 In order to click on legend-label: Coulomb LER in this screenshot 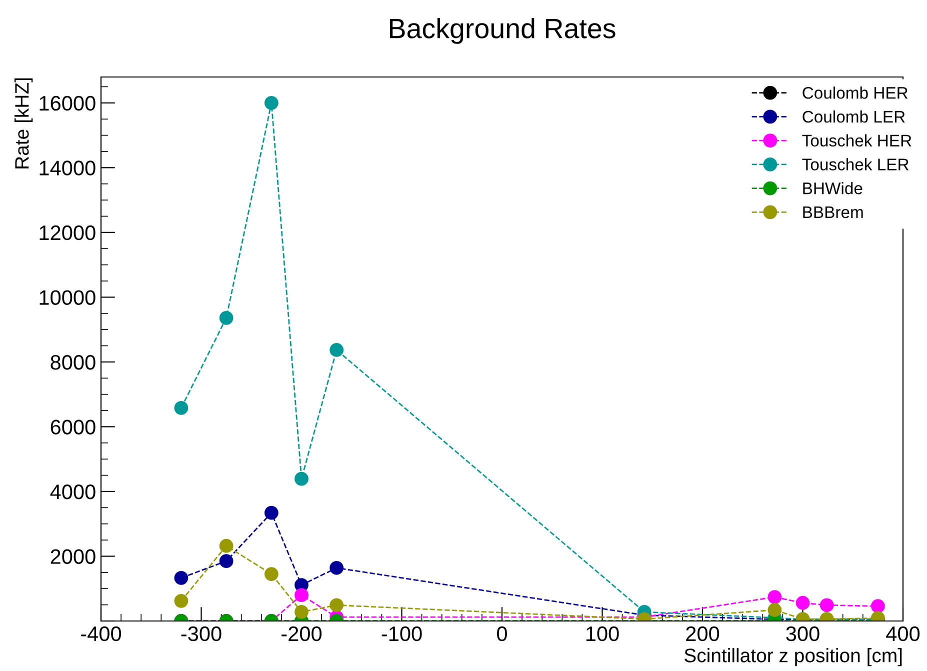, I will do `click(853, 116)`.